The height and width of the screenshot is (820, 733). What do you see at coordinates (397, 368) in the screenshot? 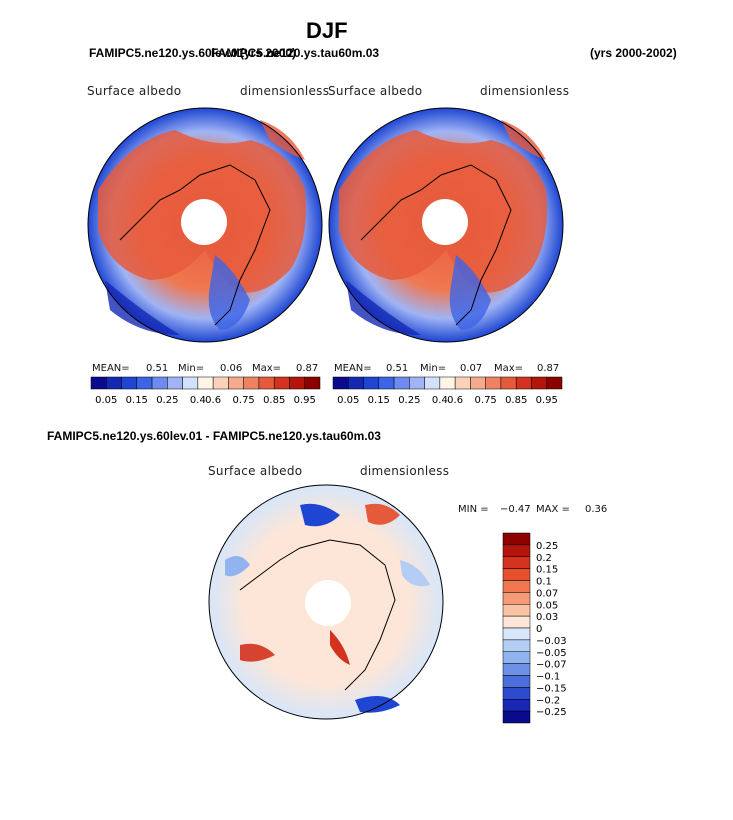
I see `panel2-mean-value: 0.51` at bounding box center [397, 368].